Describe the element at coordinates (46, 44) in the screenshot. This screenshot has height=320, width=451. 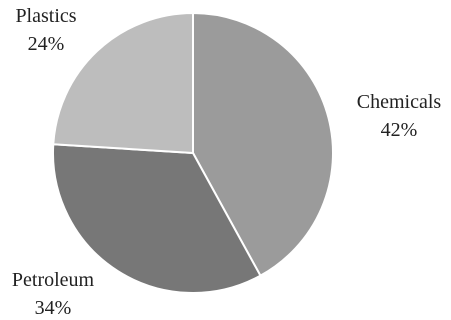
I see `slice-value-plastics: 24%` at that location.